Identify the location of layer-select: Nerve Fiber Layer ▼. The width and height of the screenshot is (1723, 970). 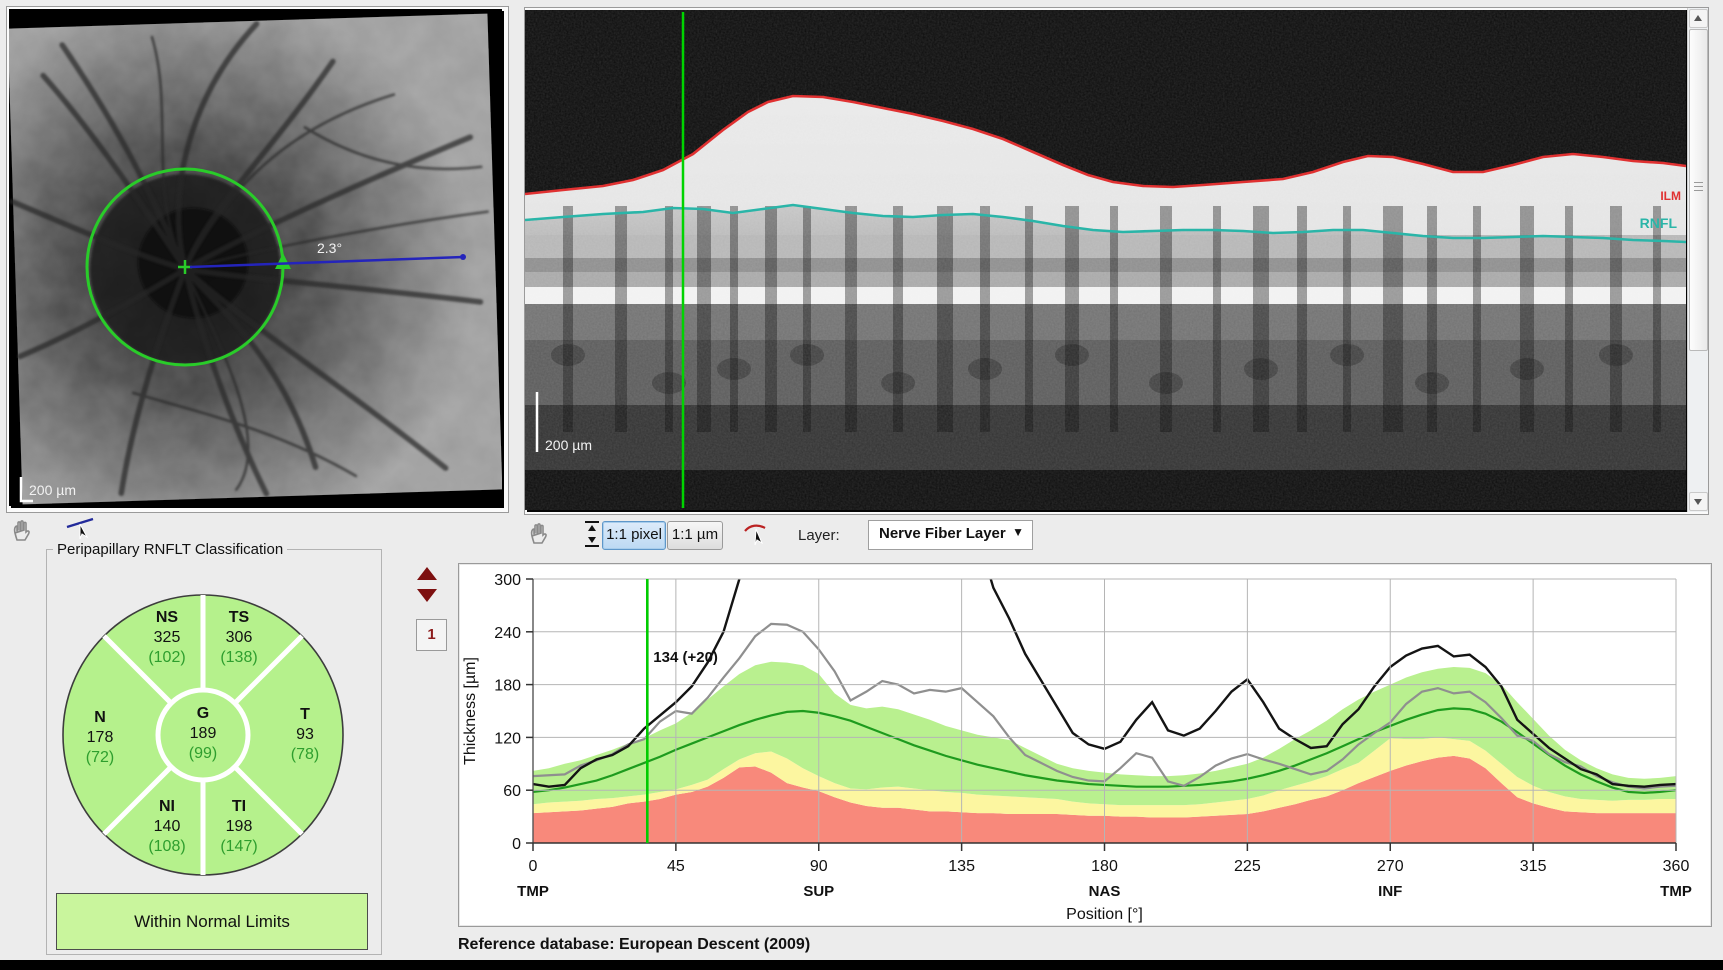
(950, 535).